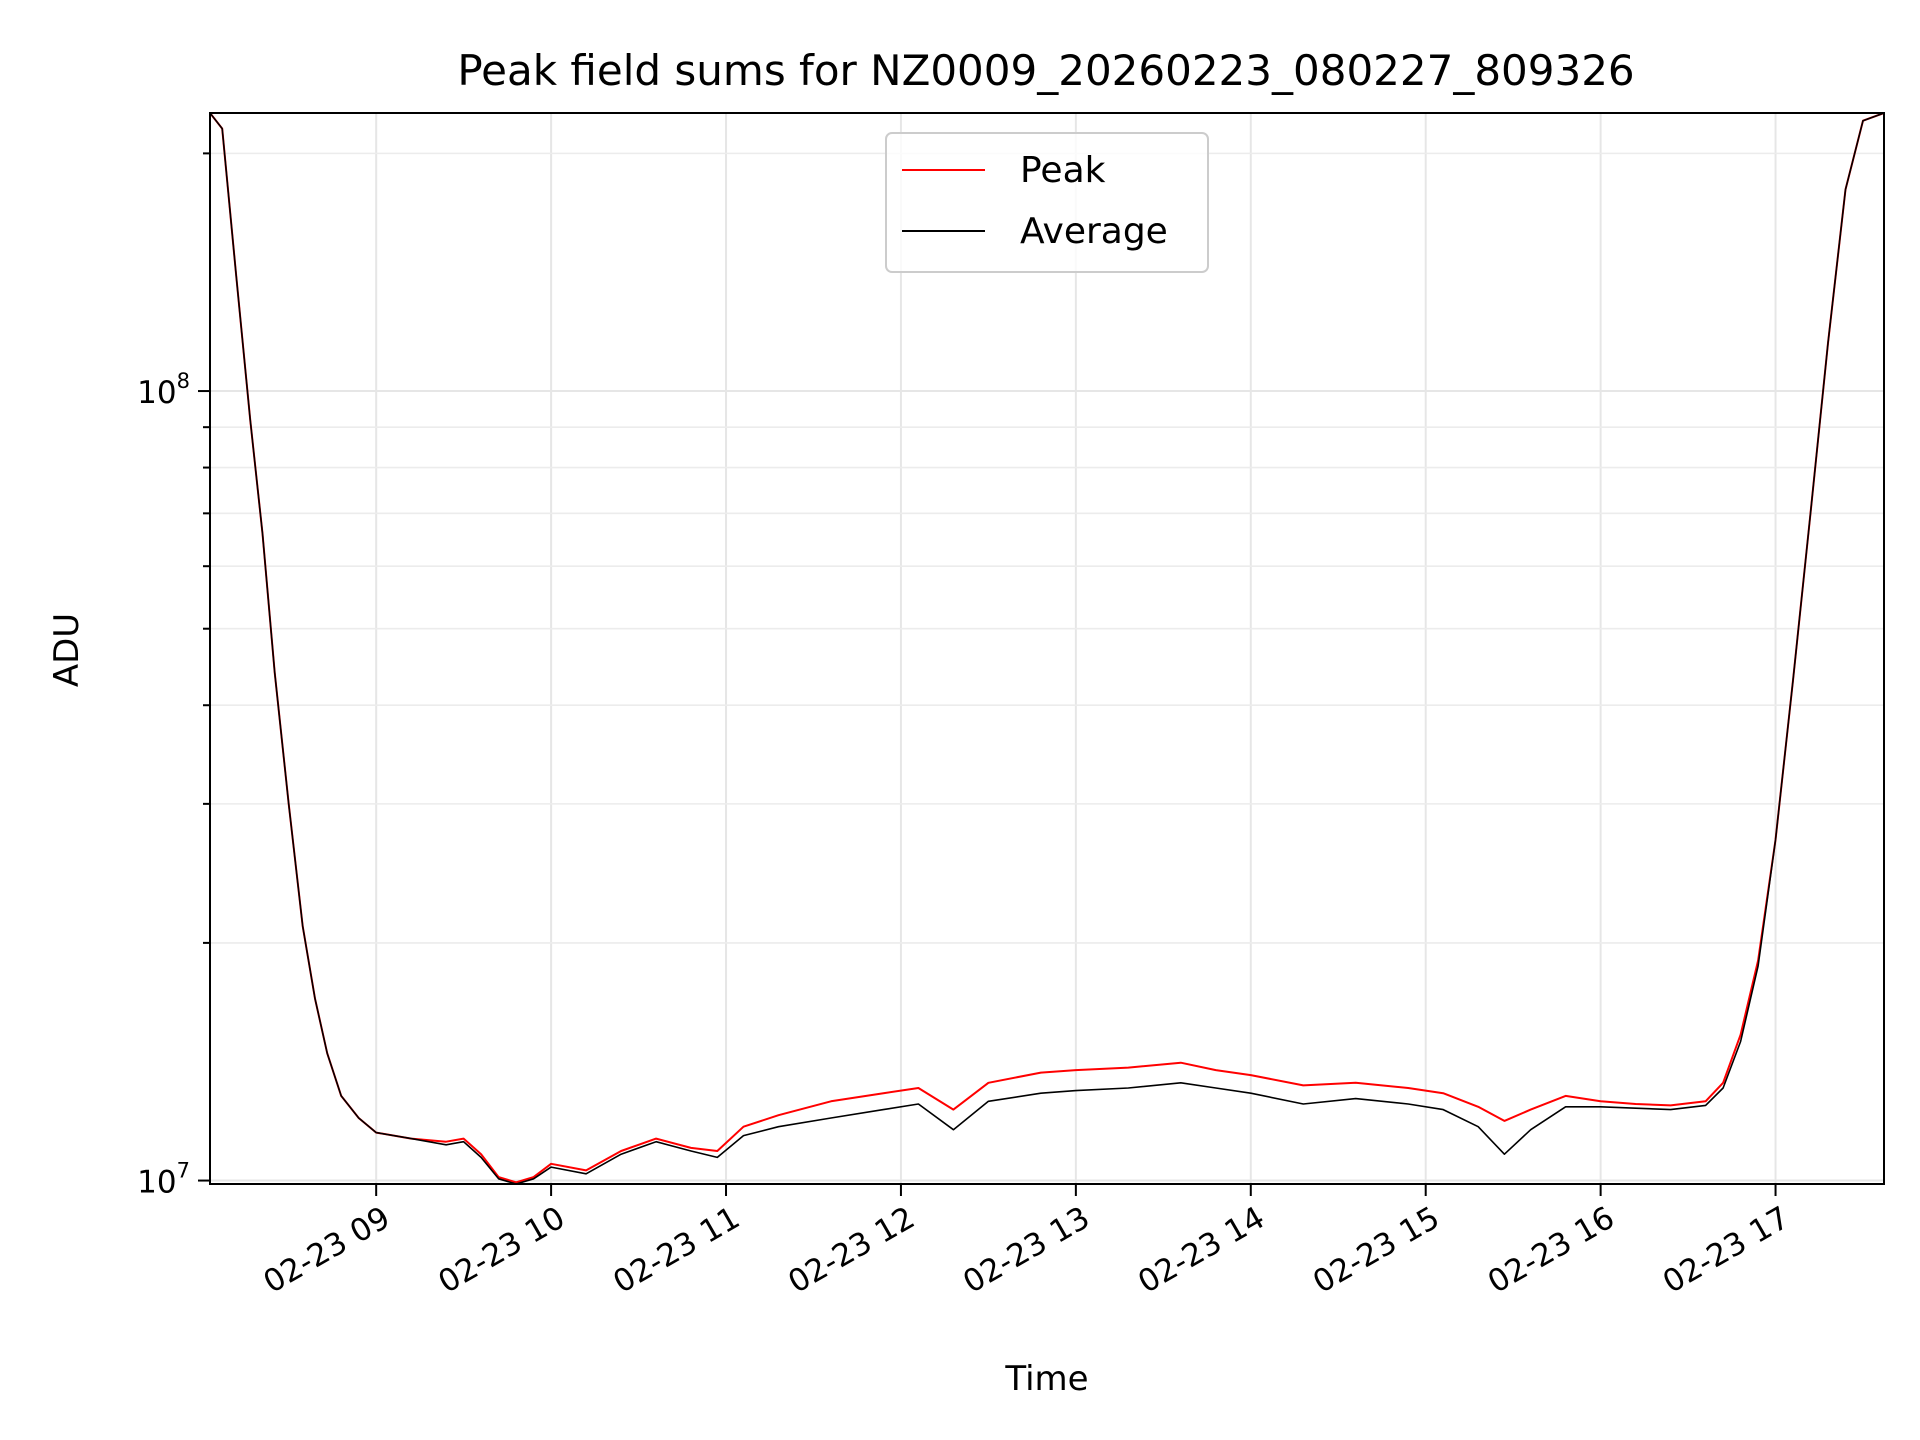  I want to click on y-tick-label-0: 10⁷, so click(163, 1180).